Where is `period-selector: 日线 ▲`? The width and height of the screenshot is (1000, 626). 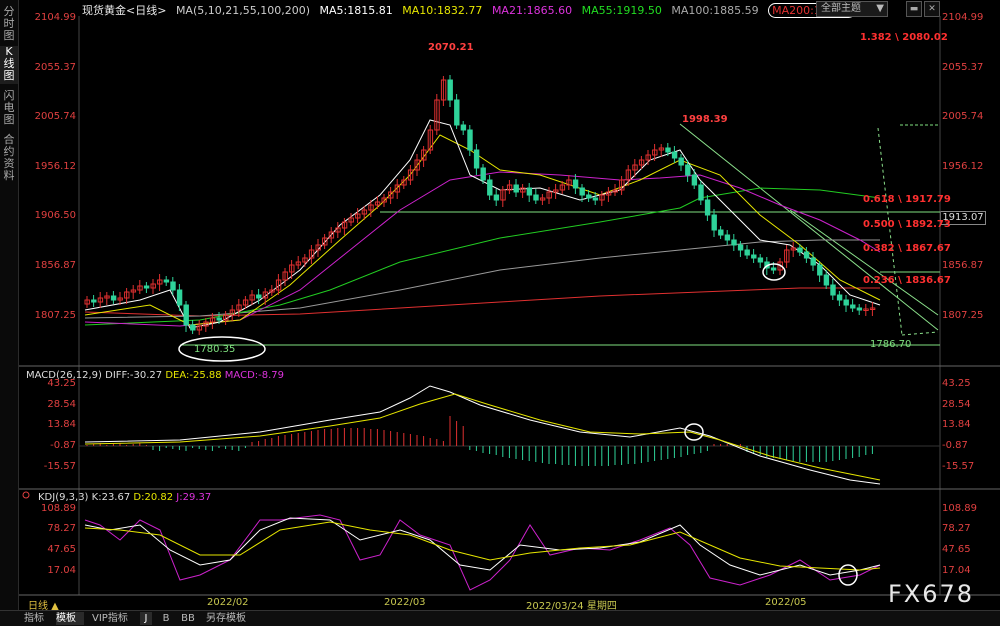 period-selector: 日线 ▲ is located at coordinates (43, 606).